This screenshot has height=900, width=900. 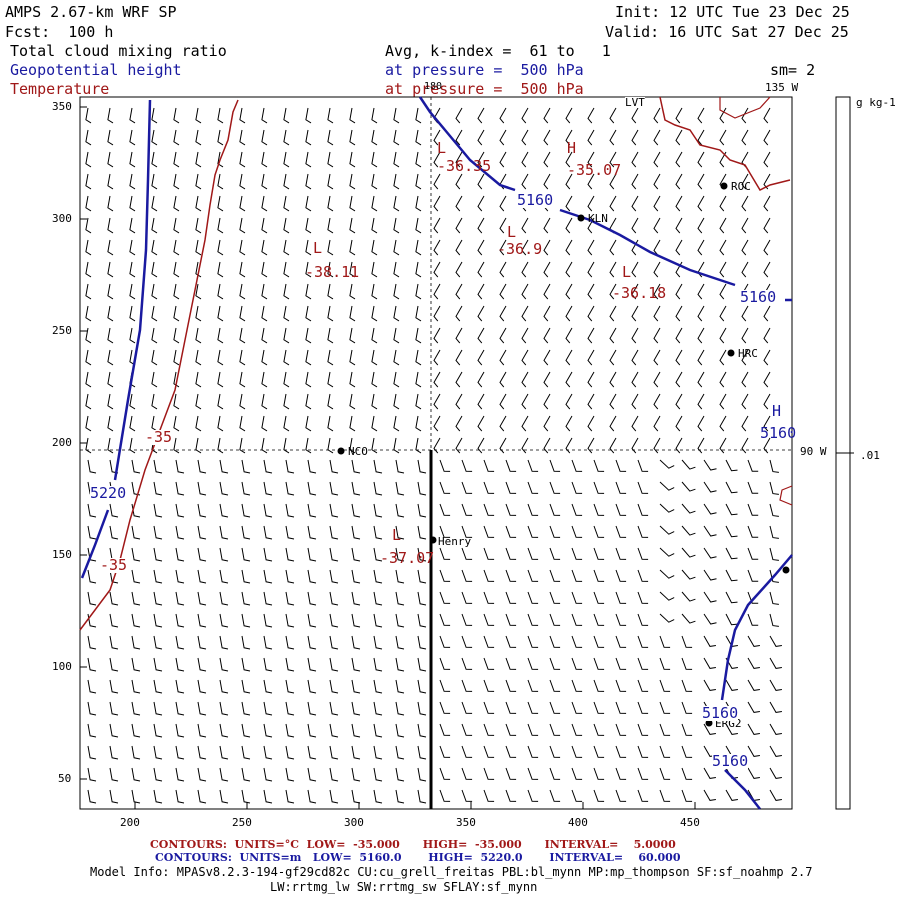 What do you see at coordinates (95, 544) in the screenshot?
I see `height-contour-5220-lower` at bounding box center [95, 544].